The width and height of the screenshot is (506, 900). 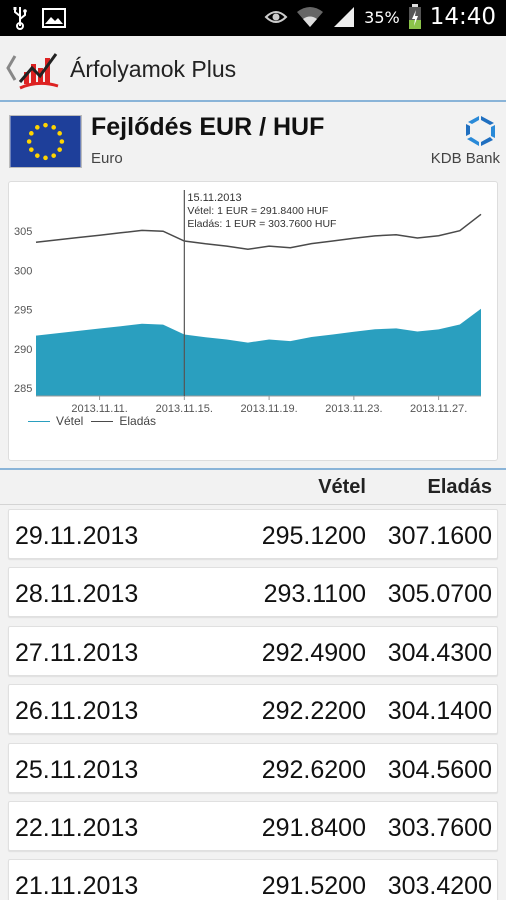 What do you see at coordinates (77, 769) in the screenshot?
I see `row-date: 25.11.2013` at bounding box center [77, 769].